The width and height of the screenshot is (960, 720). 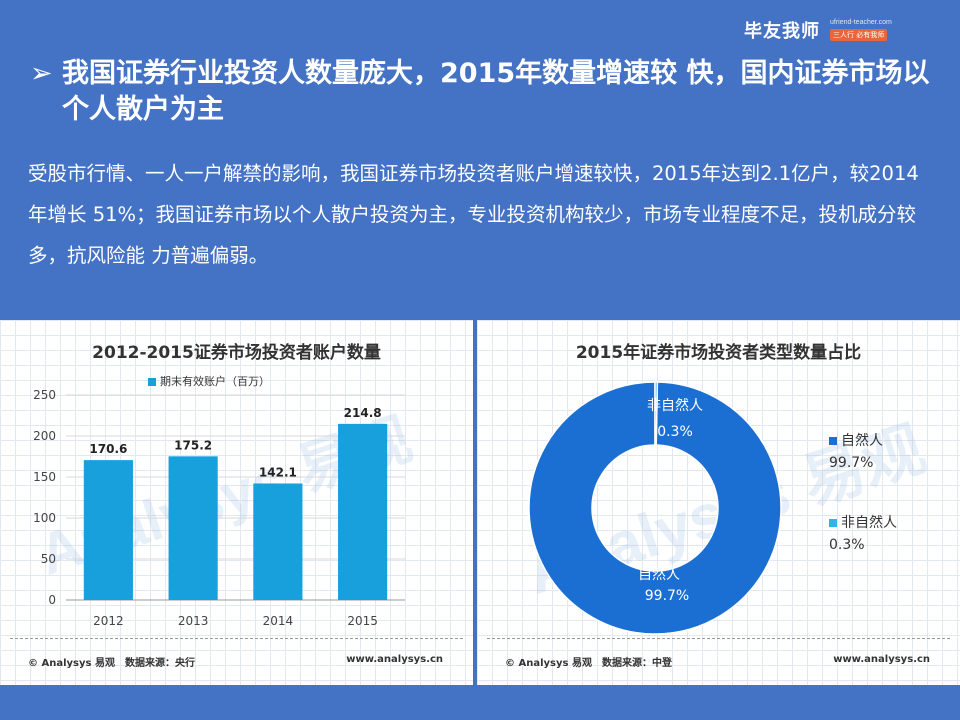 I want to click on bottom-strip, so click(x=480, y=702).